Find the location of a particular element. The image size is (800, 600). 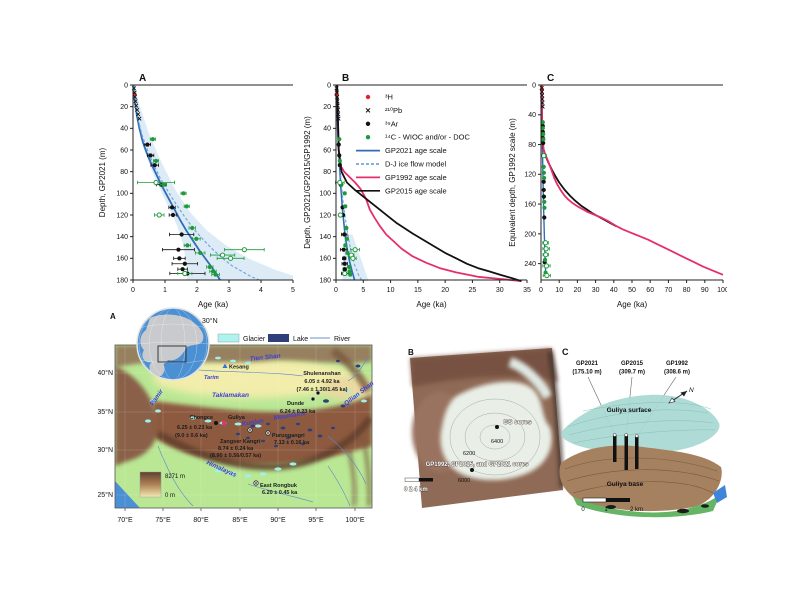

gs-cores-label: GS cores is located at coordinates (517, 422).